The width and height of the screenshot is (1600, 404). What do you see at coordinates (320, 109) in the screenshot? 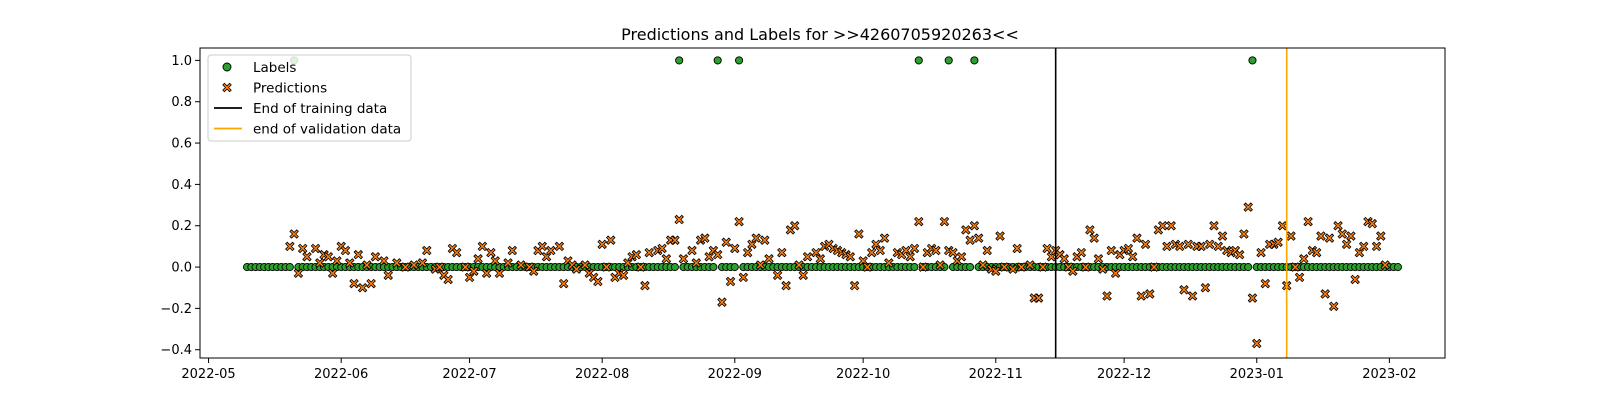
I see `legend-label: End of training data` at bounding box center [320, 109].